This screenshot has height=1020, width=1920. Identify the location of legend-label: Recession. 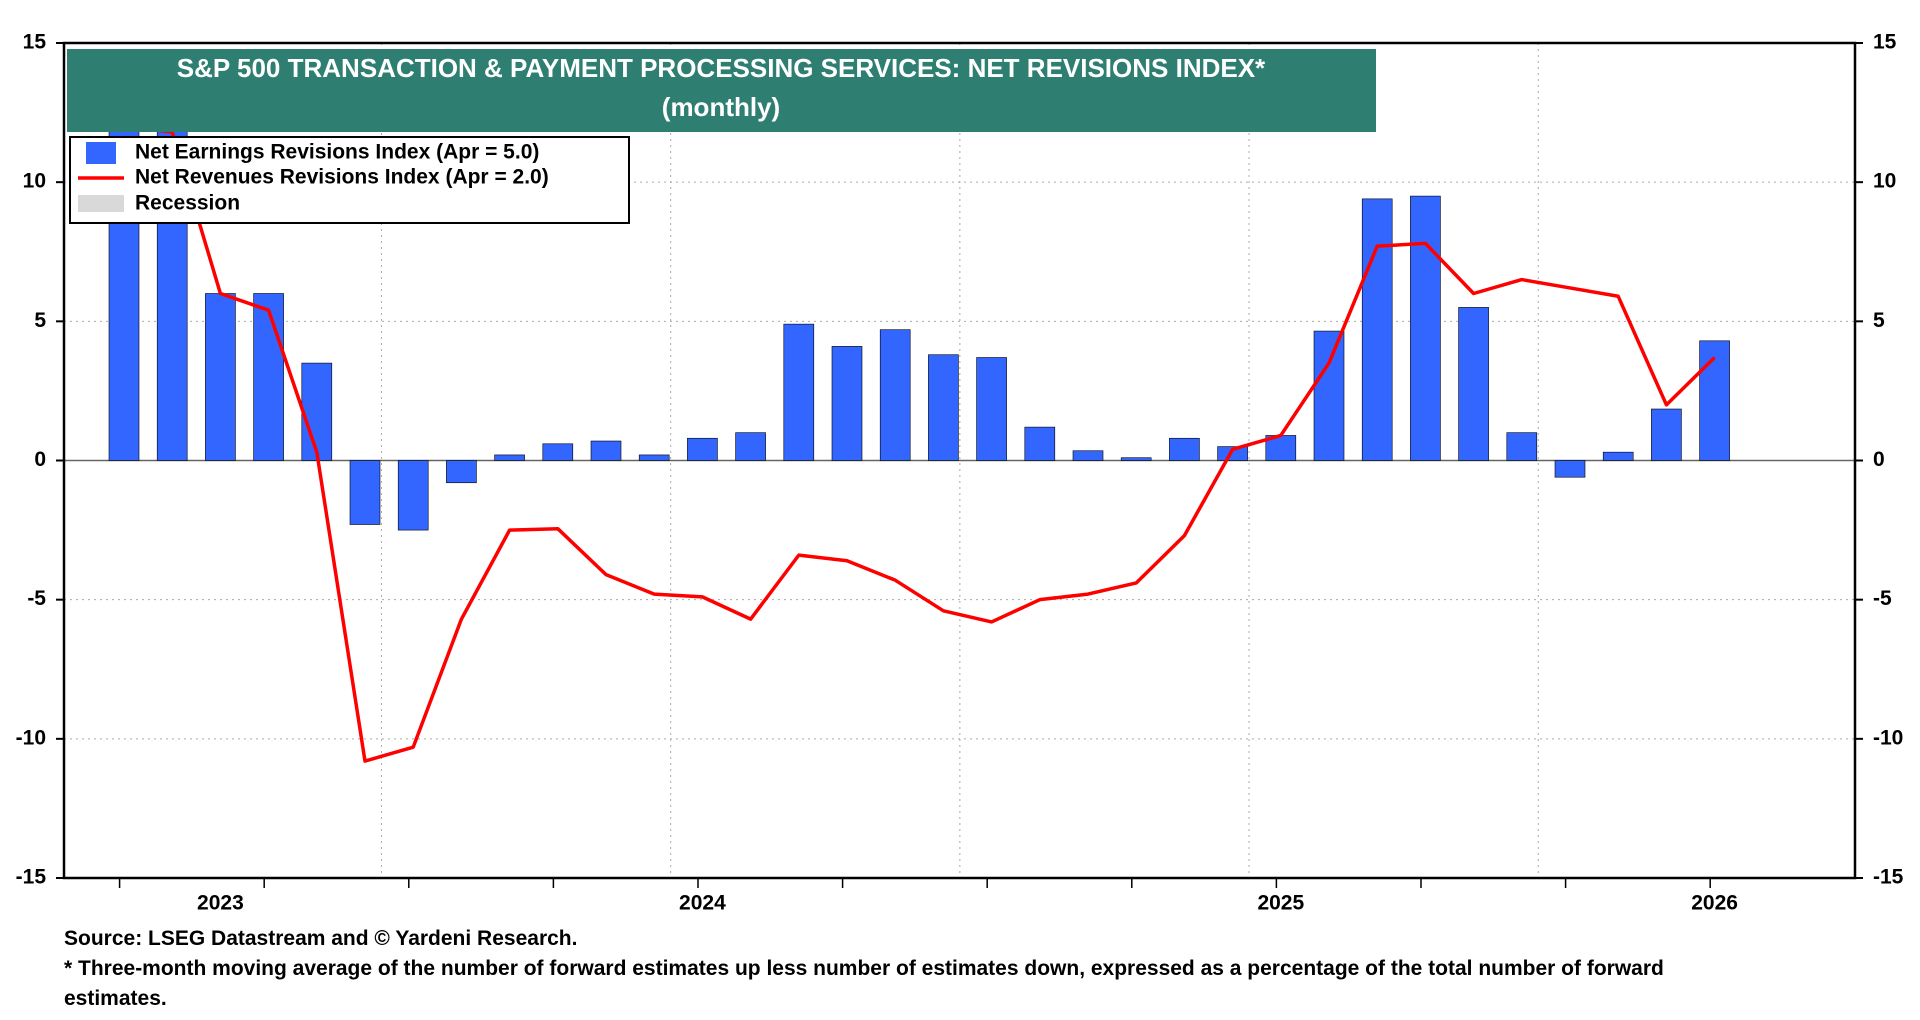
(187, 203).